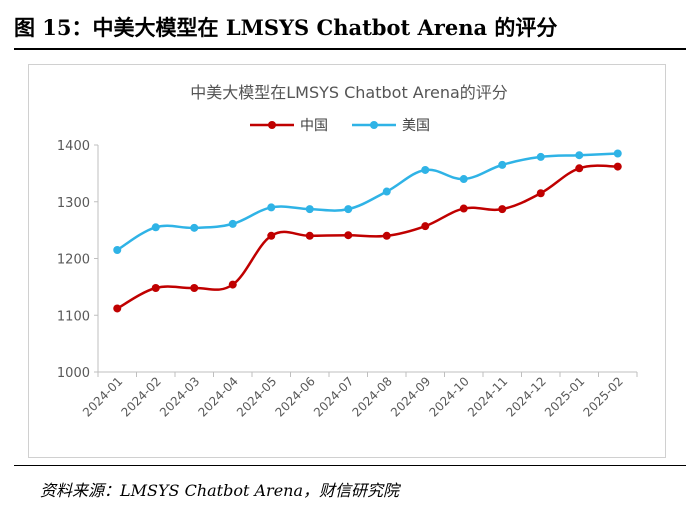 The image size is (700, 513). Describe the element at coordinates (314, 126) in the screenshot. I see `legend-label: 中国` at that location.